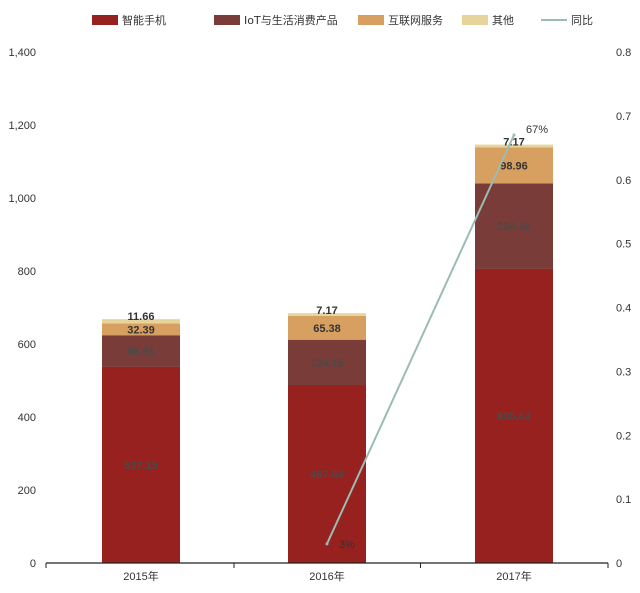 The width and height of the screenshot is (640, 593). What do you see at coordinates (141, 317) in the screenshot?
I see `segment-data-label: 11.66` at bounding box center [141, 317].